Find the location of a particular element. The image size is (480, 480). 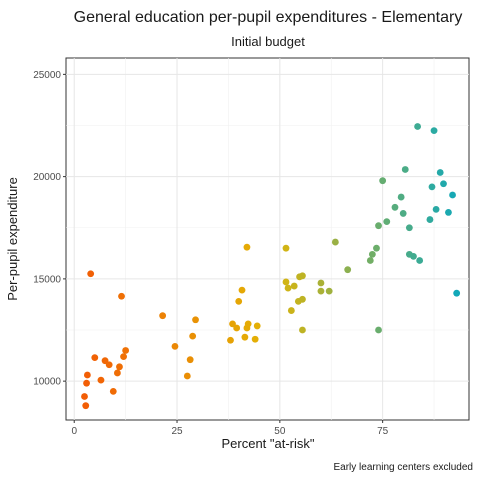

x-axis-label: Percent "at-risk" is located at coordinates (267, 443).